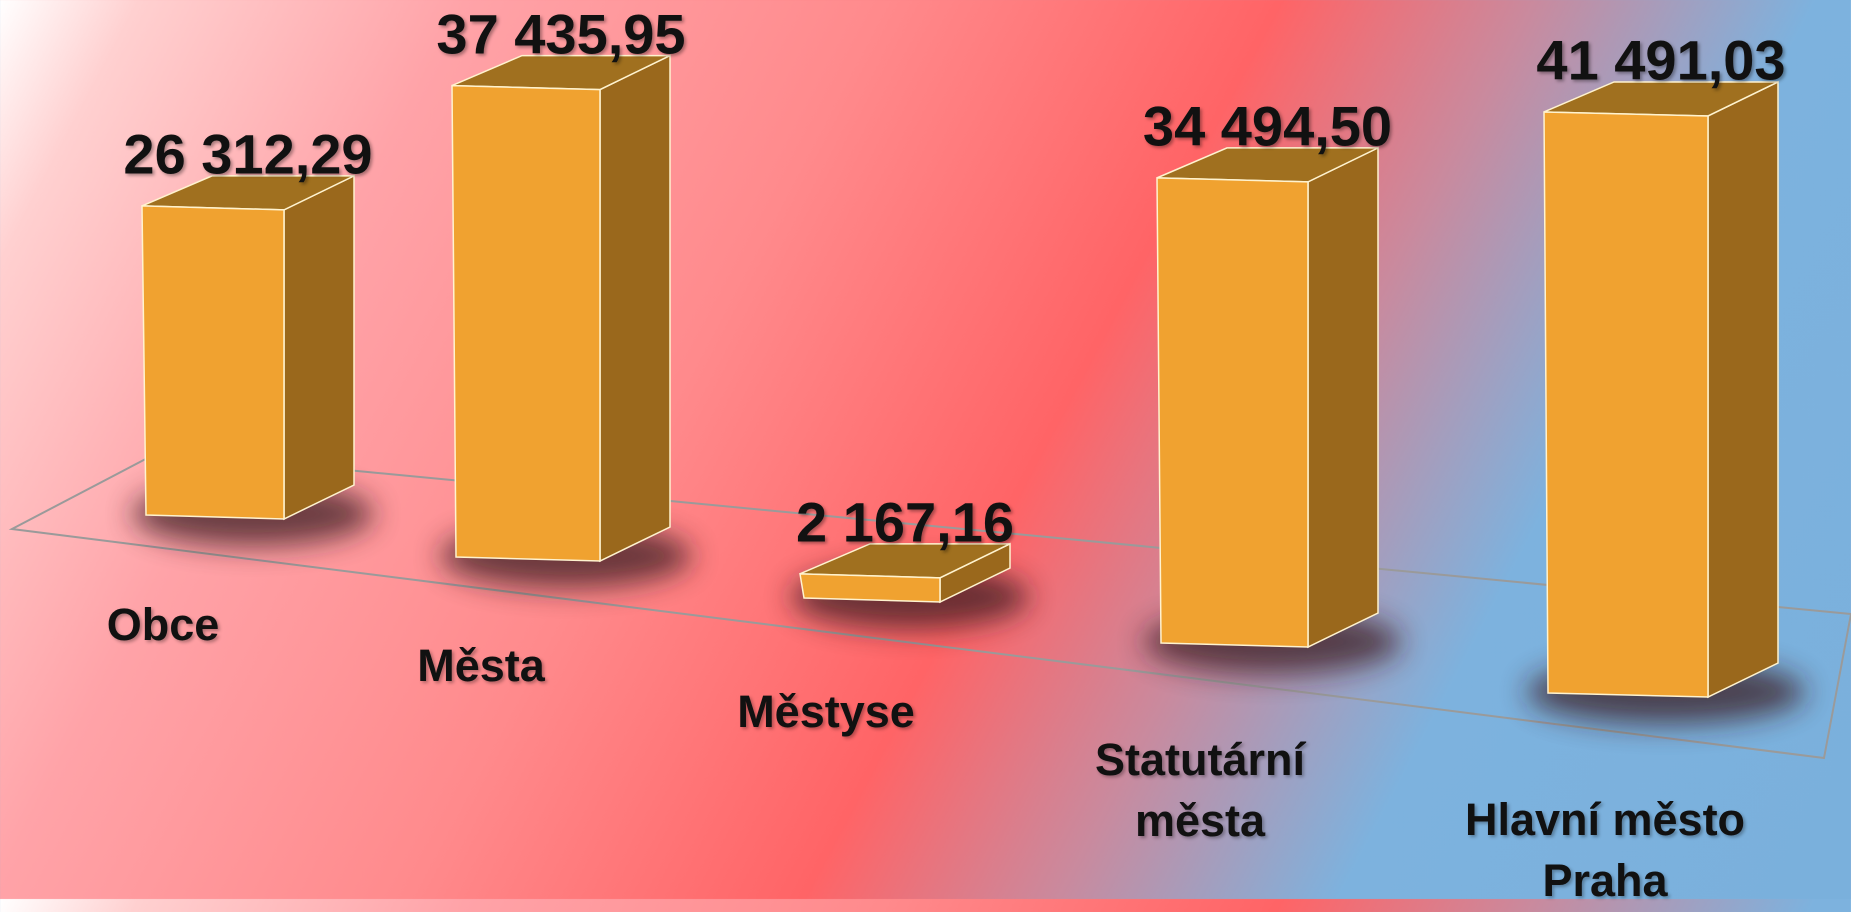  I want to click on value-label: 41 491,03, so click(1661, 60).